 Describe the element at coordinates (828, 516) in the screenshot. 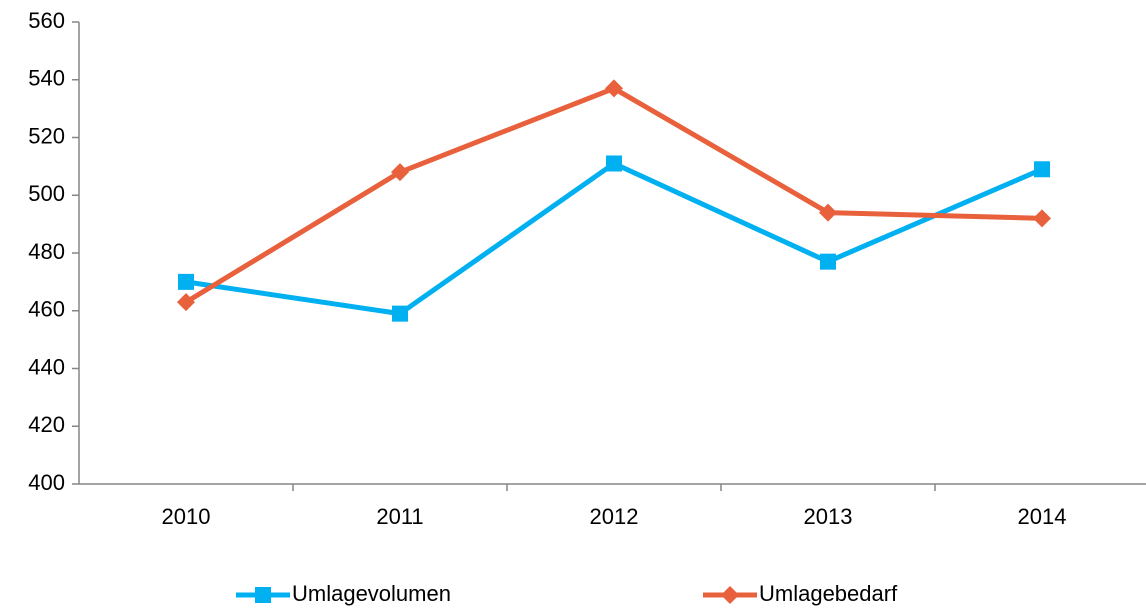

I see `x-tick-label: 2013` at that location.